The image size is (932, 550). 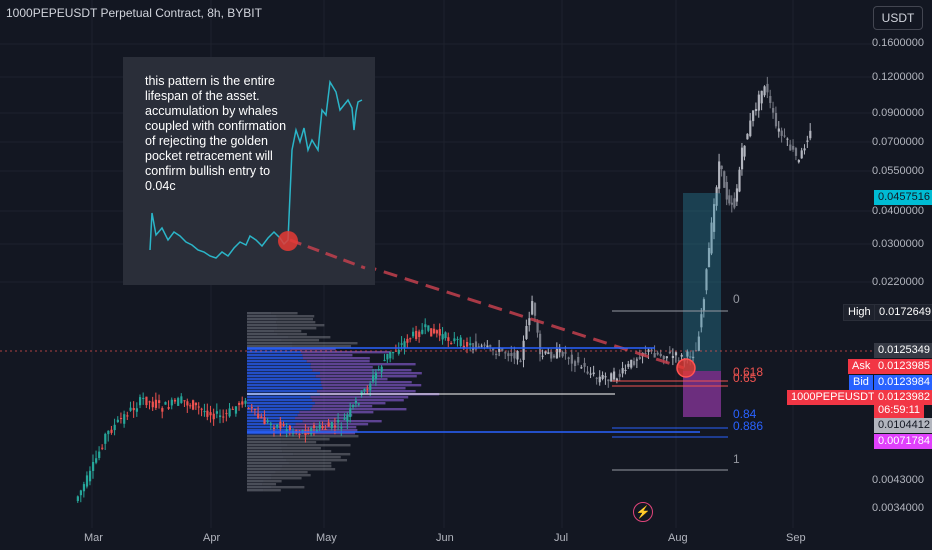 What do you see at coordinates (903, 312) in the screenshot?
I see `high-price-tag: 0.0172649` at bounding box center [903, 312].